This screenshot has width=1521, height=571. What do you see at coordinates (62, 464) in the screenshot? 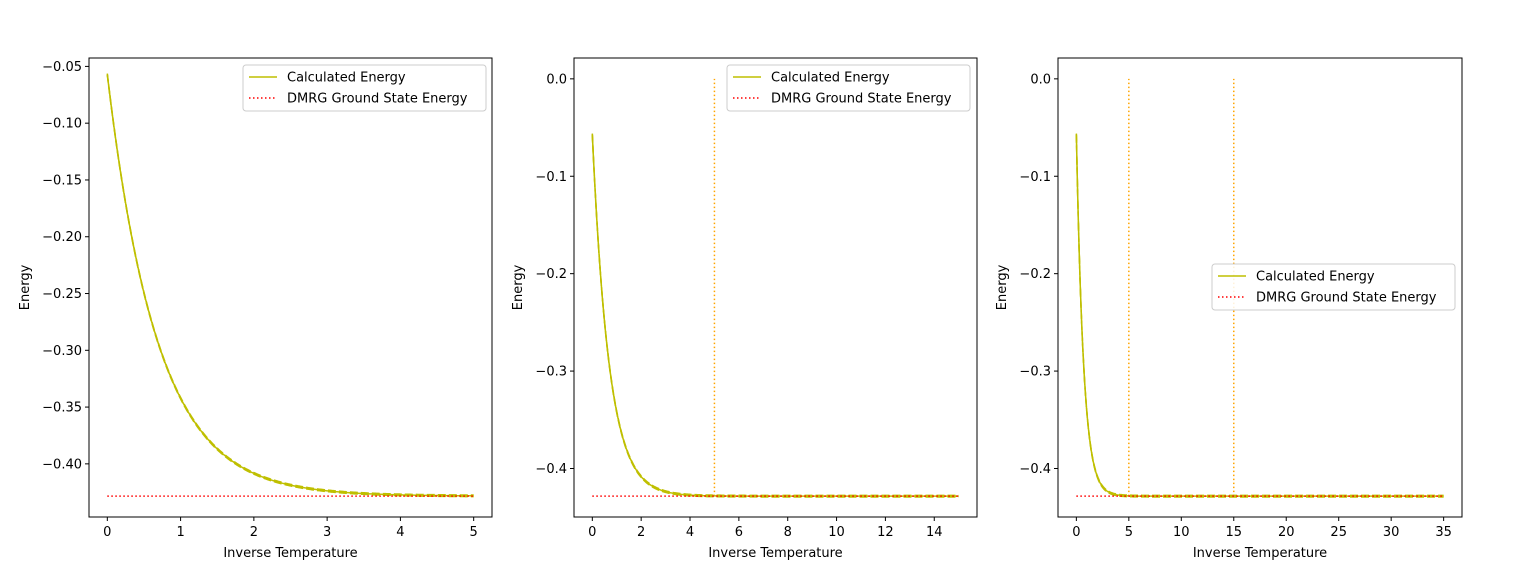
I see `y-tick-label: −0.40` at bounding box center [62, 464].